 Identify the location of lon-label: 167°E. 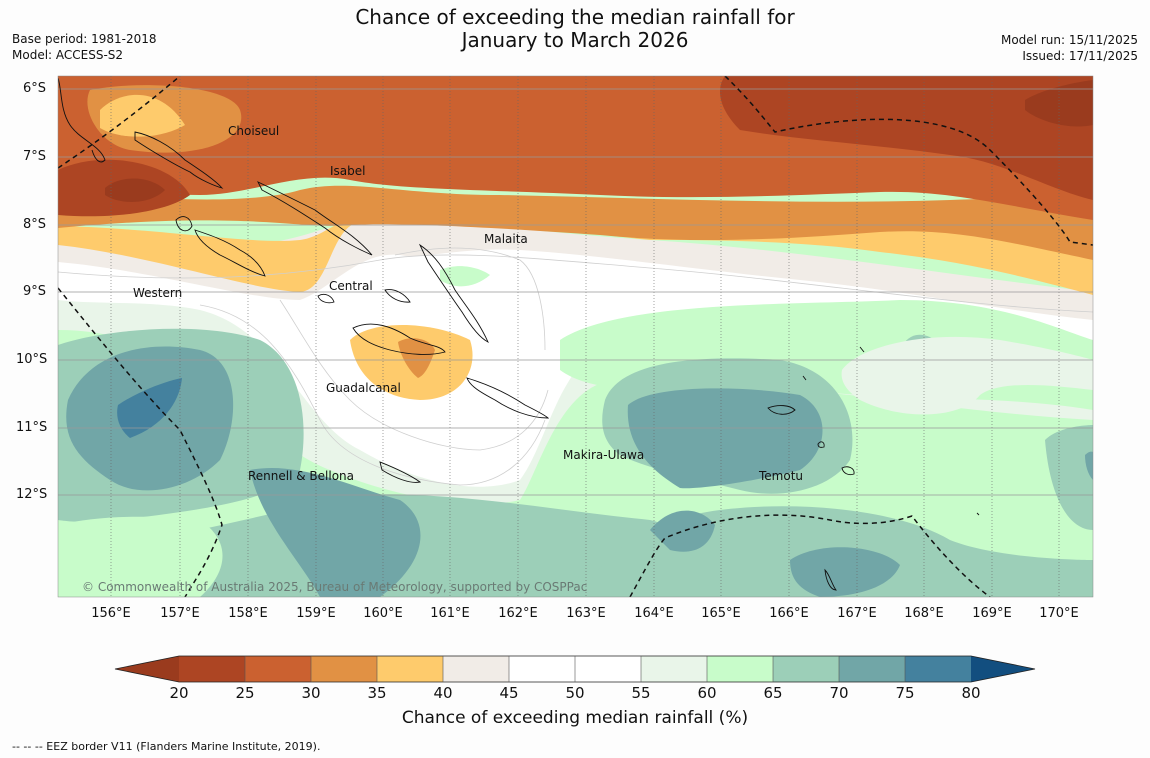
(857, 613).